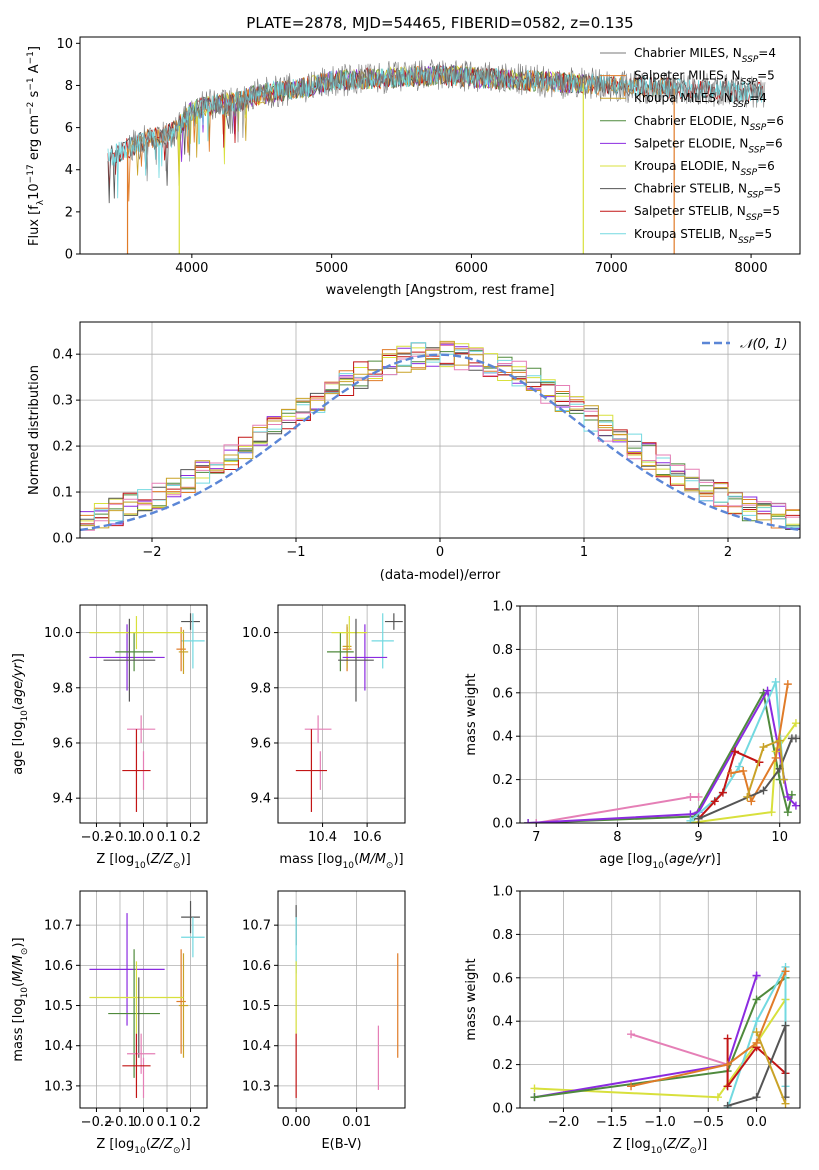  What do you see at coordinates (69, 128) in the screenshot?
I see `y-tick-label: 6` at bounding box center [69, 128].